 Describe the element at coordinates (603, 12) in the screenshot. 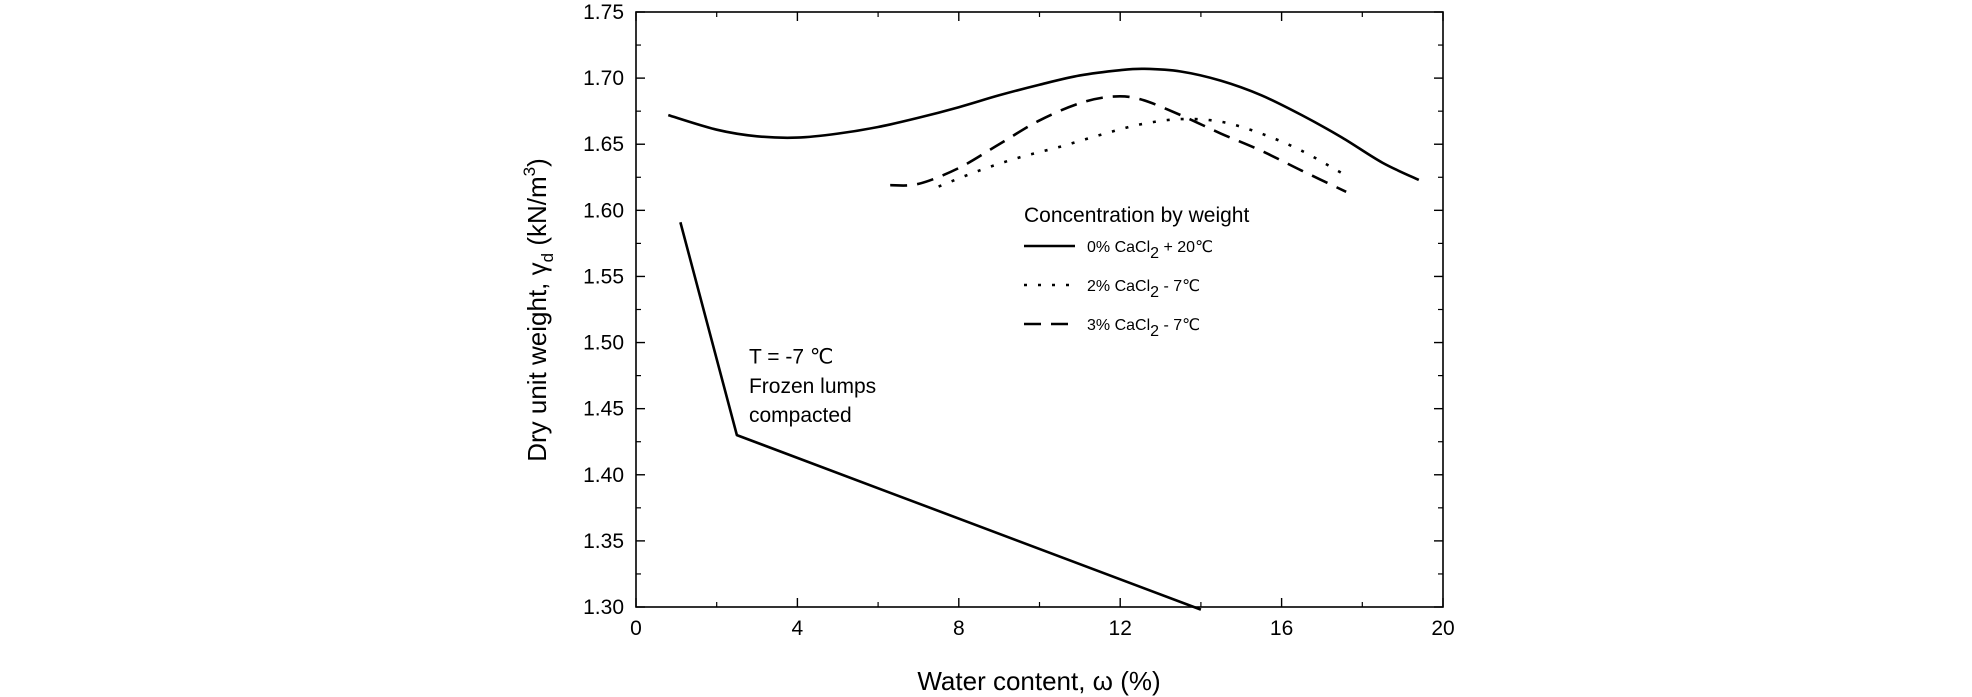

I see `y-tick-label: 1.75` at that location.